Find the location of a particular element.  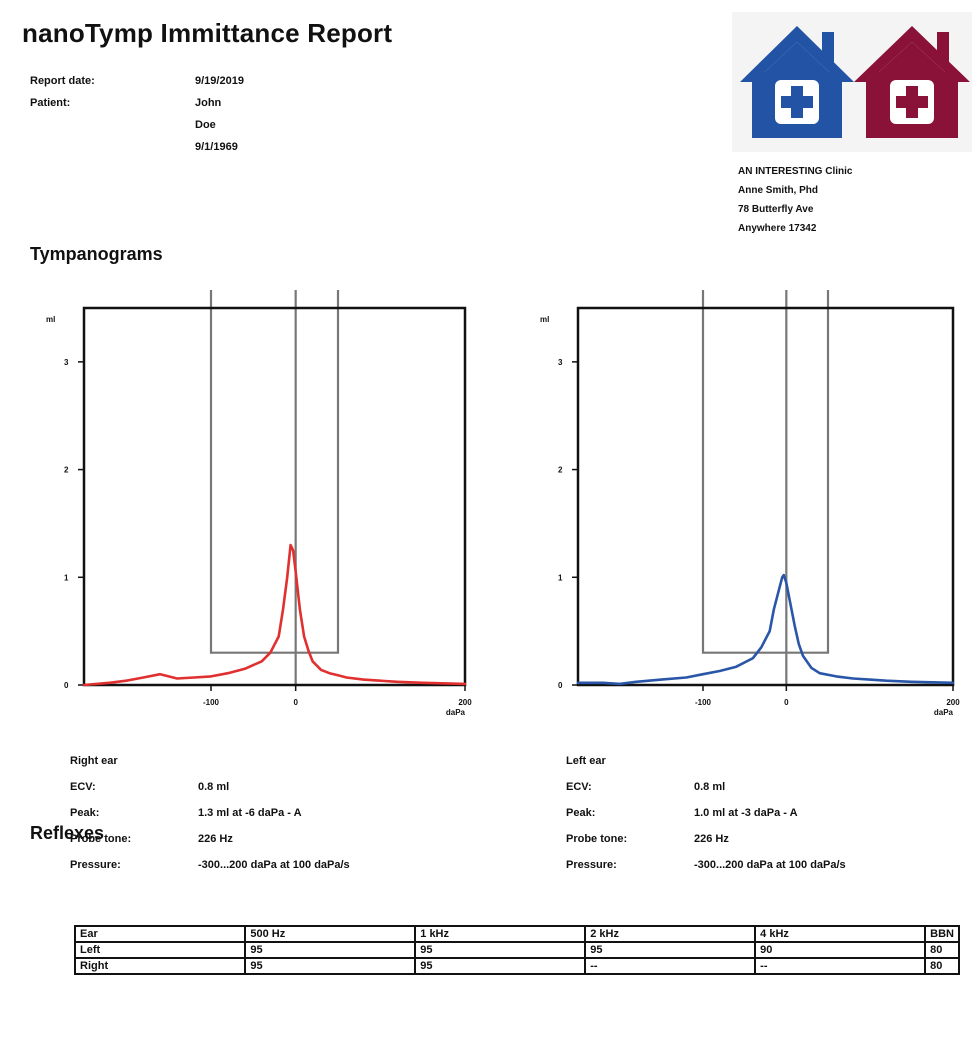

reflex-header-row: Ear 500 Hz 1 kHz 2 kHz 4 kHz BBN is located at coordinates (516, 934).